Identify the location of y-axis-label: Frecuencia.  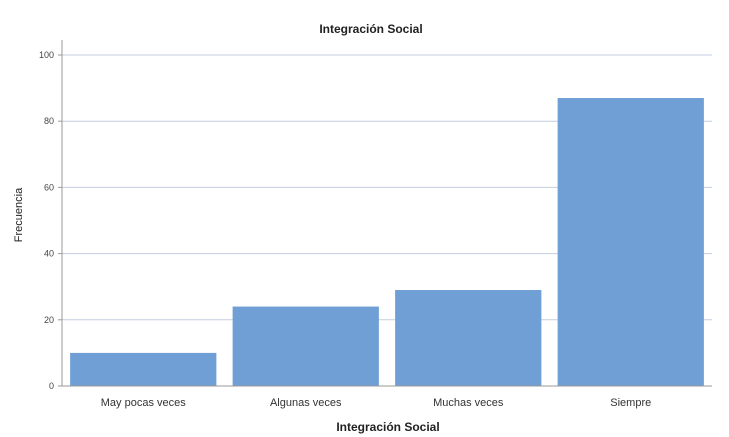
(19, 214).